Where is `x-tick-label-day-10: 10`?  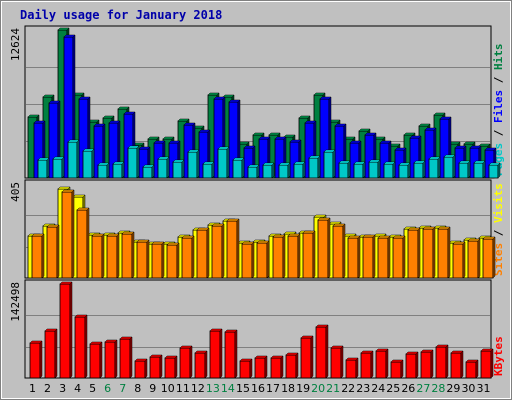
x-tick-label-day-10: 10 is located at coordinates (168, 388).